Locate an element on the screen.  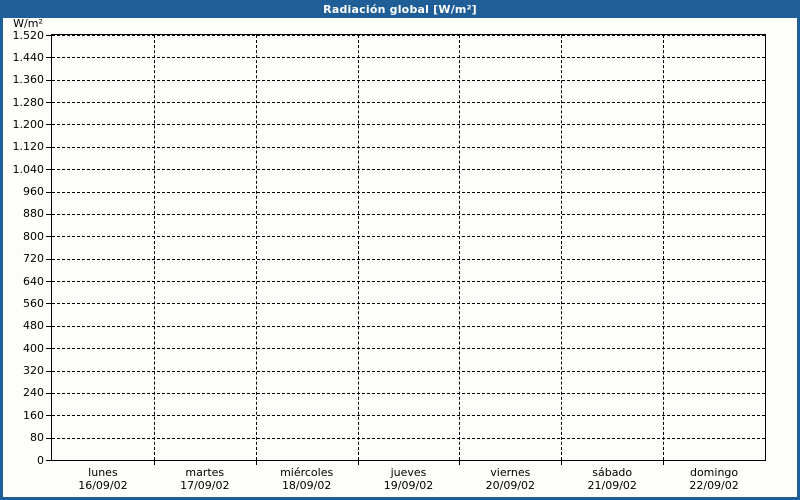
y-axis-tick-label: 1.280 is located at coordinates (28, 102).